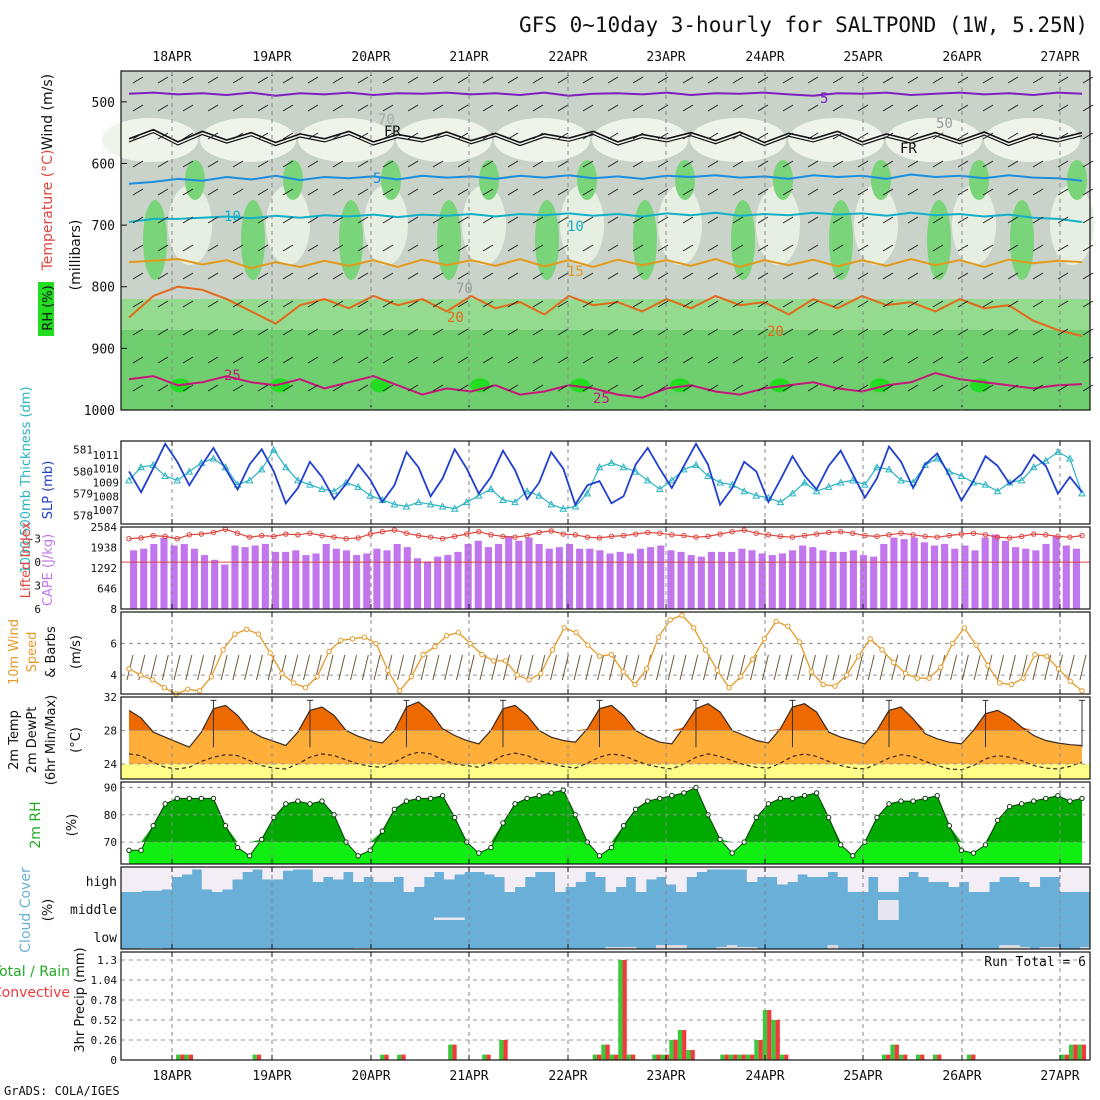  Describe the element at coordinates (775, 332) in the screenshot. I see `contour-label: 20` at that location.